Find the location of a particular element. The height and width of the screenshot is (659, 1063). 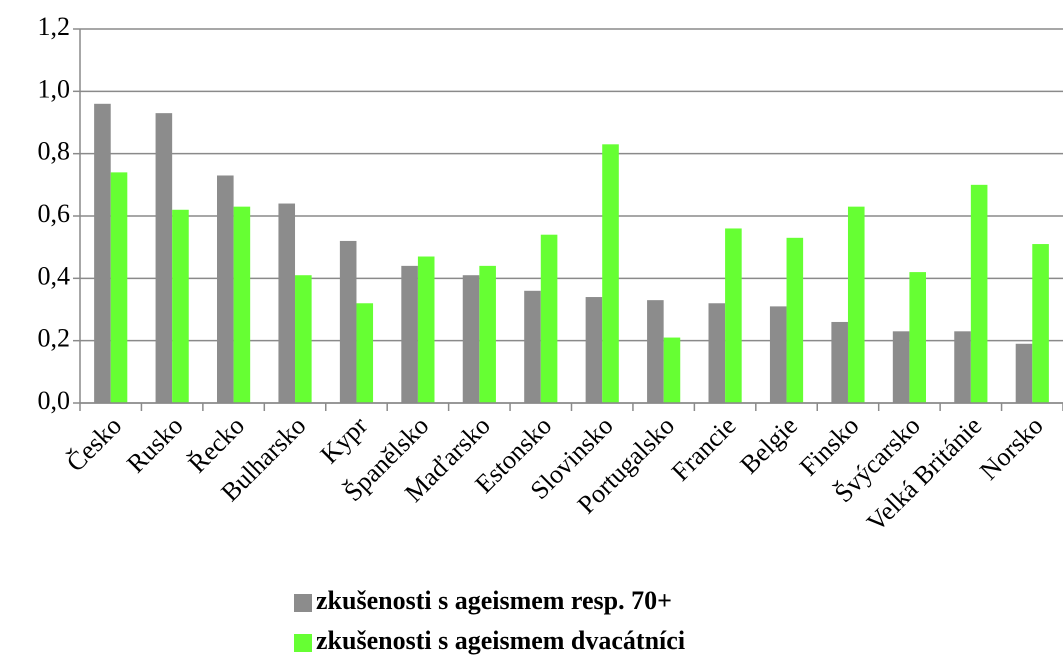

x-tick-label: Rusko is located at coordinates (155, 445).